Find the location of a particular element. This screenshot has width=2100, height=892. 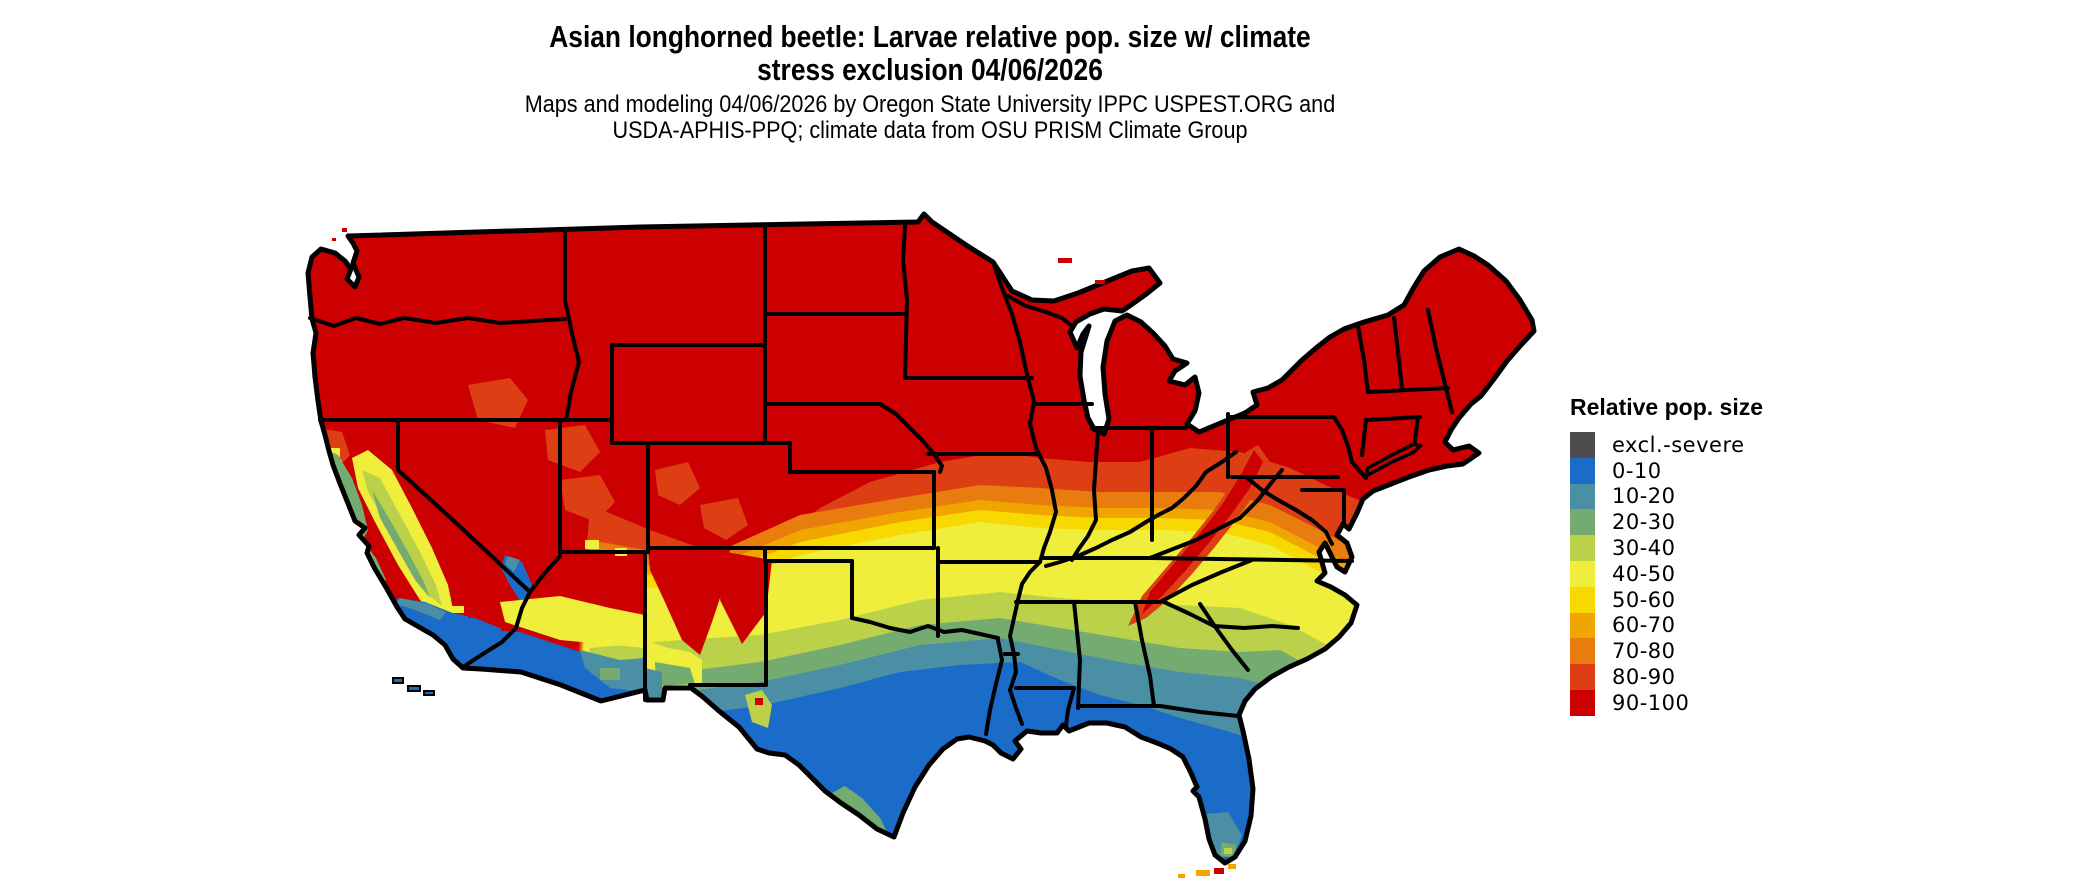

florida-tip-ygreen-dot is located at coordinates (1228, 851).